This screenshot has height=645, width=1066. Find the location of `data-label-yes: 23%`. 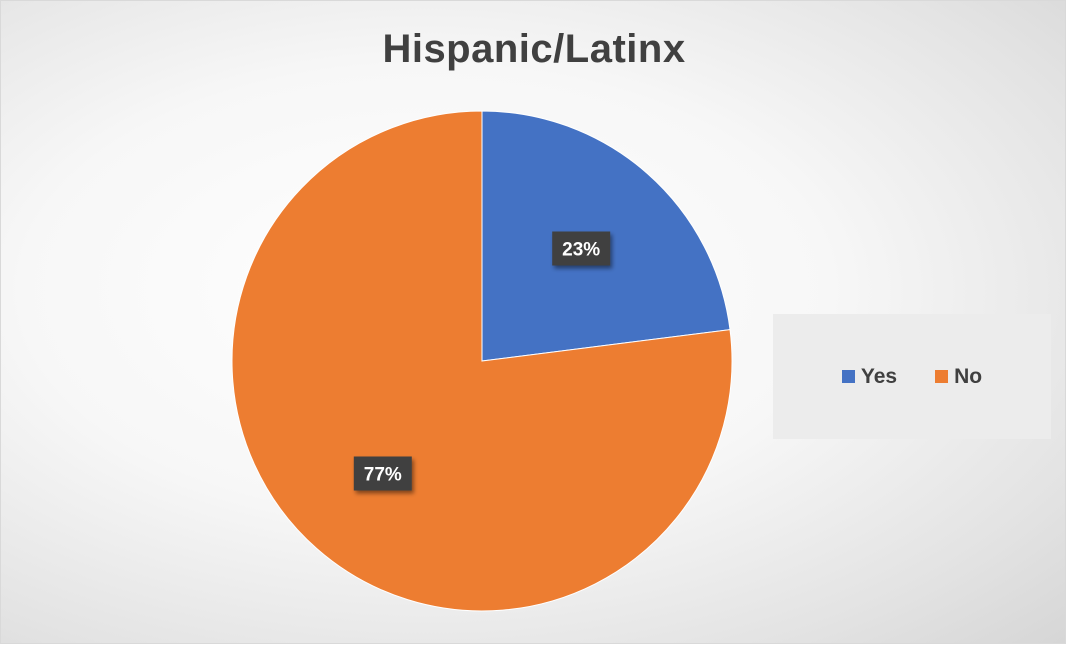

data-label-yes: 23% is located at coordinates (581, 248).